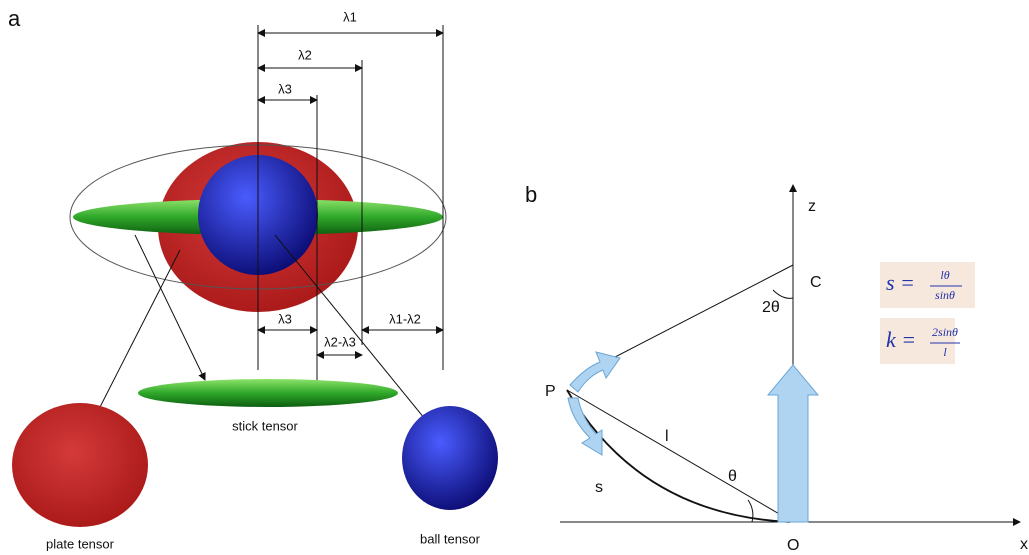 The image size is (1029, 555). I want to click on formula-den: l, so click(945, 352).